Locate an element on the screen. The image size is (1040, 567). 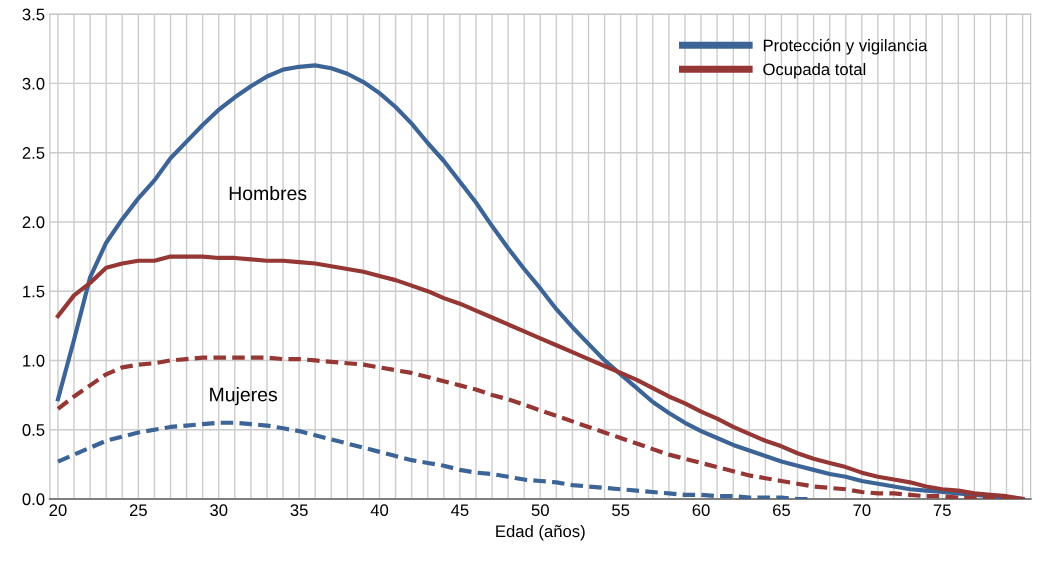
annotation: Mujeres is located at coordinates (243, 396).